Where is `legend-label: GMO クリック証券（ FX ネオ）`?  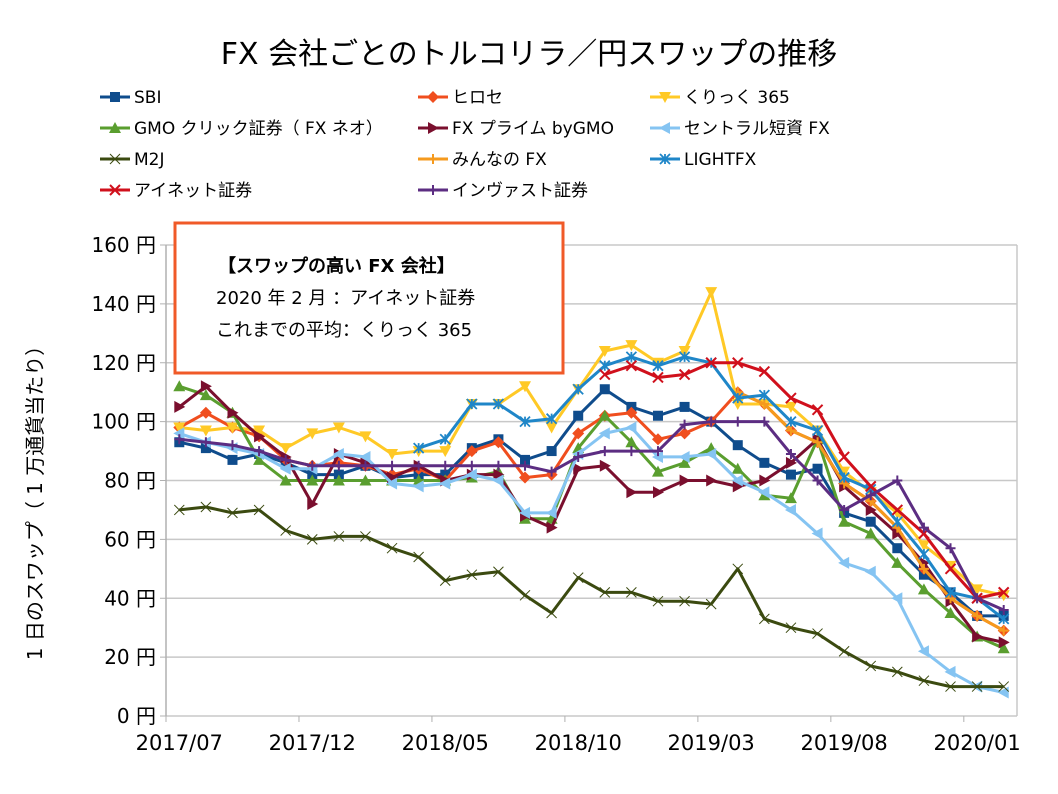
legend-label: GMO クリック証券（ FX ネオ） is located at coordinates (258, 129).